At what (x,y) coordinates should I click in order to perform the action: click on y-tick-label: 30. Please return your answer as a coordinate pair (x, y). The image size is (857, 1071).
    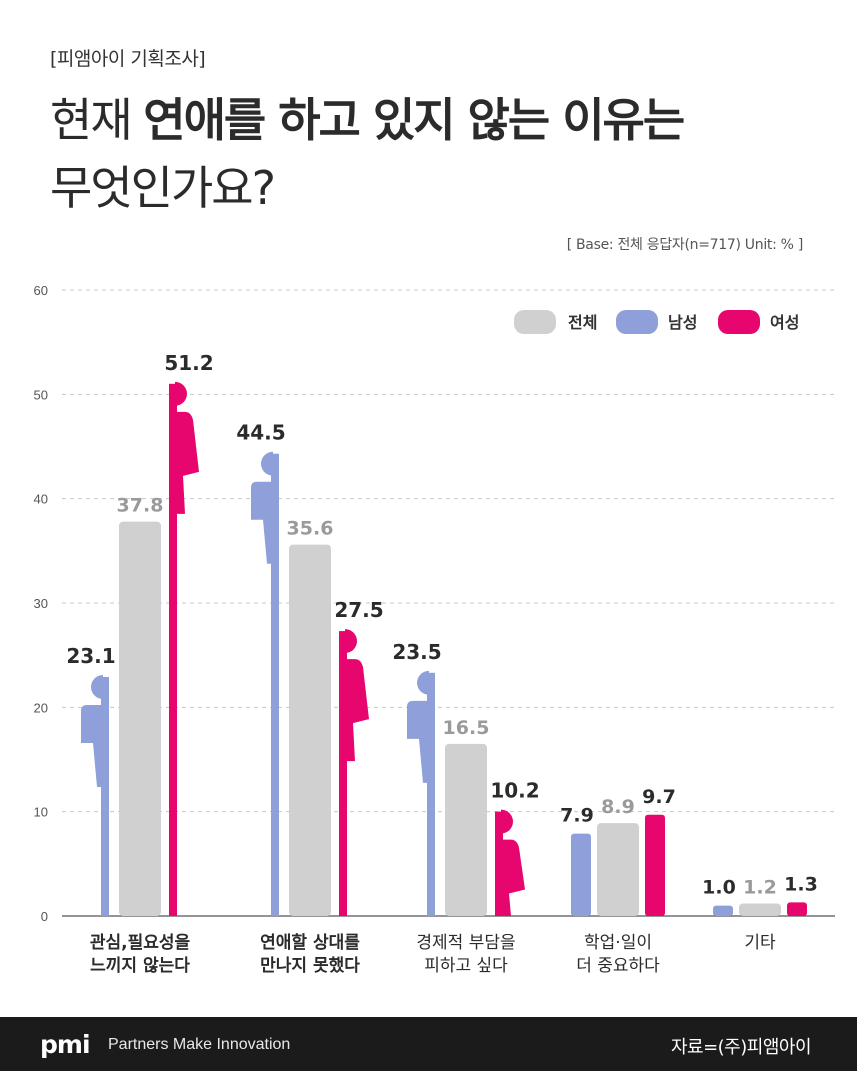
    Looking at the image, I should click on (41, 603).